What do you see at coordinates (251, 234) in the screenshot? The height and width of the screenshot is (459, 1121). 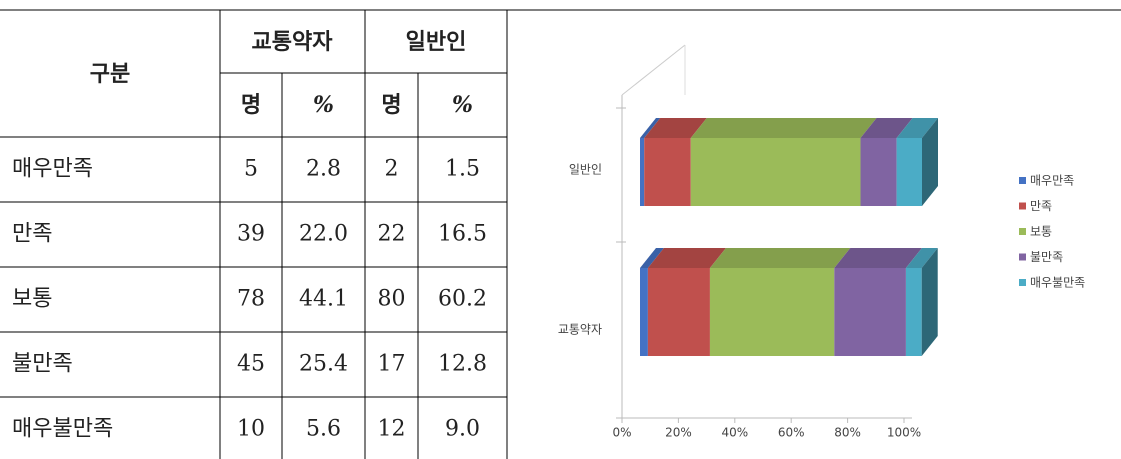 I see `cell: 39` at bounding box center [251, 234].